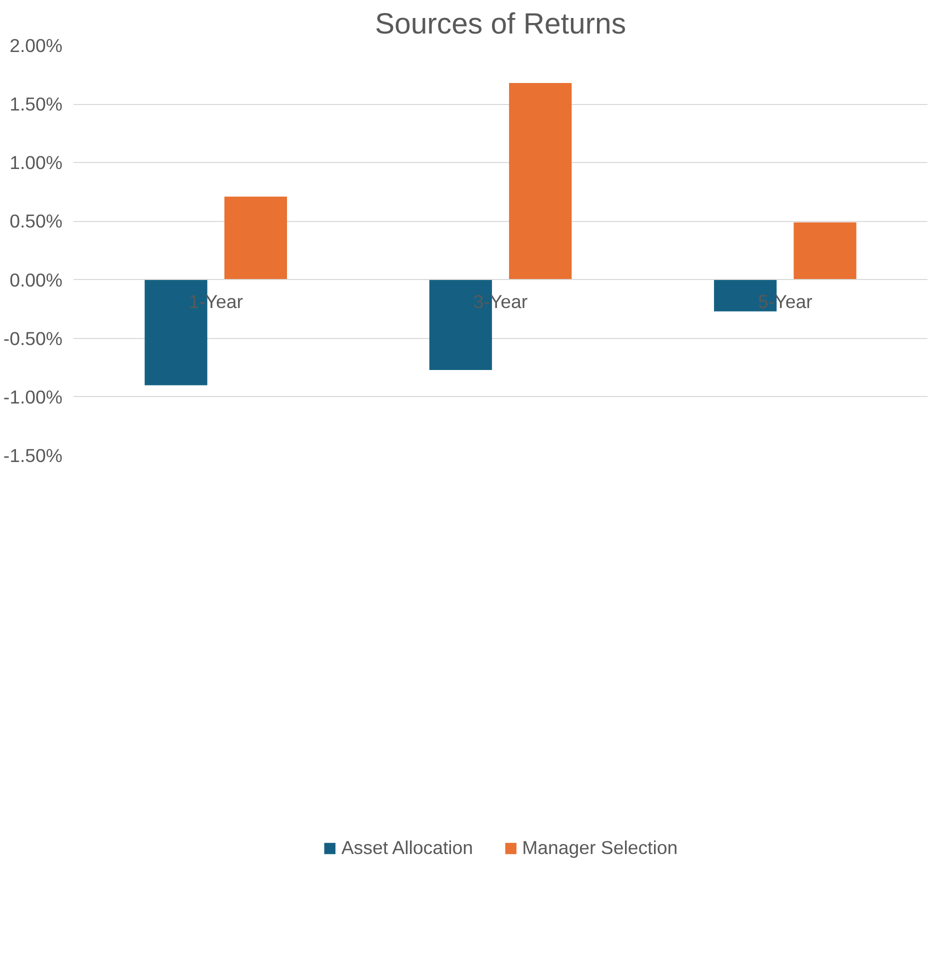 Image resolution: width=937 pixels, height=975 pixels. I want to click on y-tick-label: 1.50%, so click(36, 104).